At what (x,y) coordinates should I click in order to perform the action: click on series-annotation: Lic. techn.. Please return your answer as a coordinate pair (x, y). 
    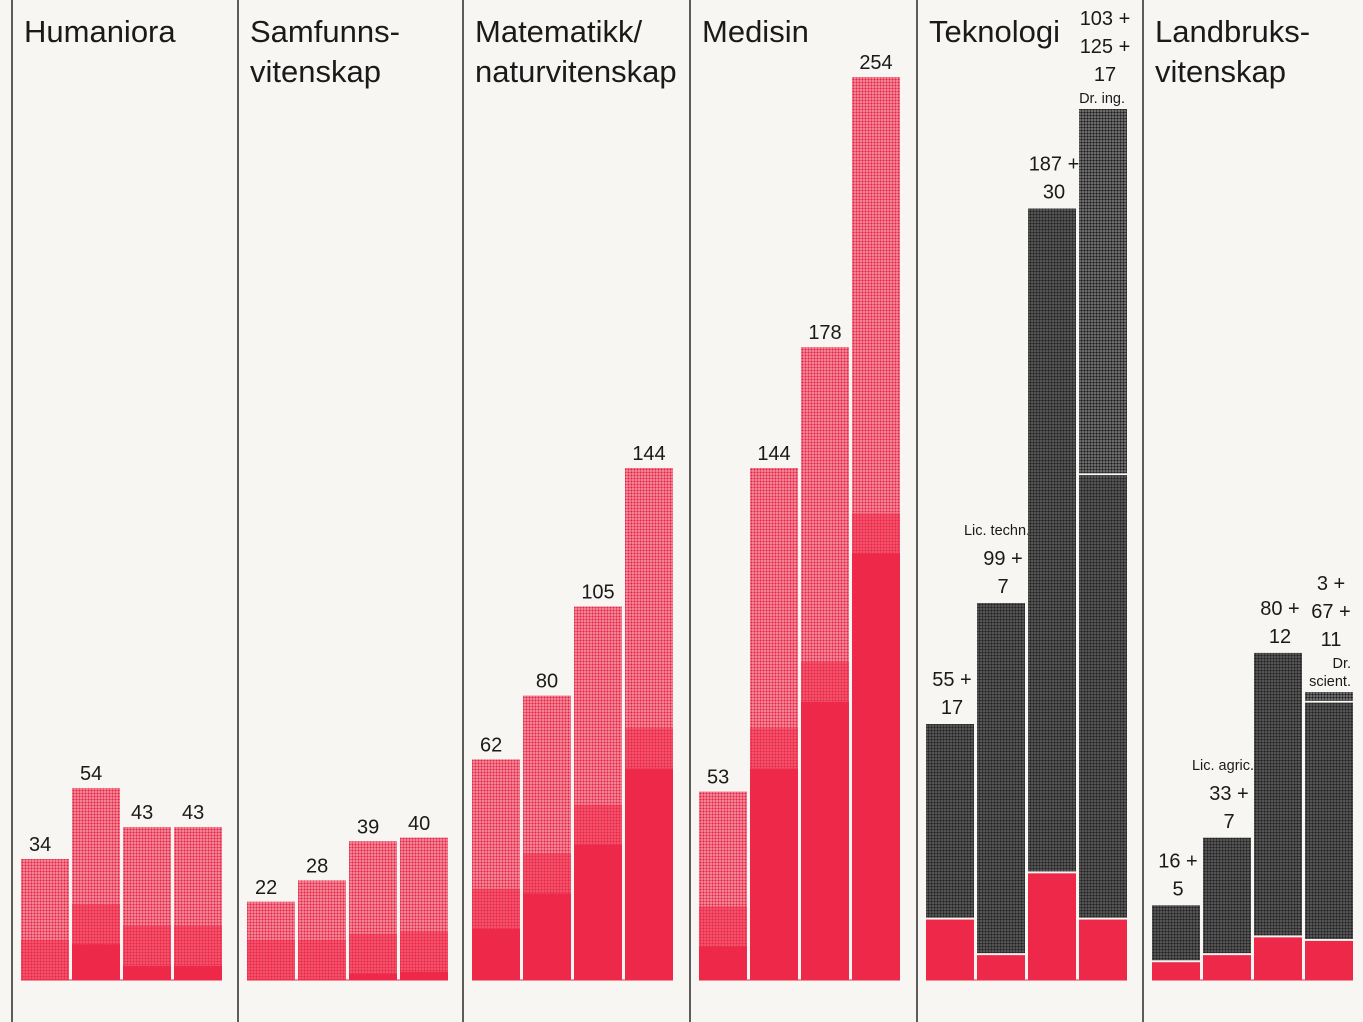
    Looking at the image, I should click on (997, 531).